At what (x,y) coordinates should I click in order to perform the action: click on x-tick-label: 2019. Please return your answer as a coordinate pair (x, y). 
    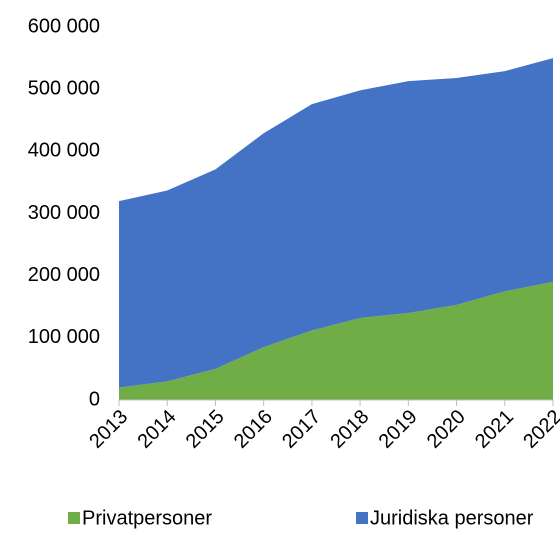
    Looking at the image, I should click on (398, 429).